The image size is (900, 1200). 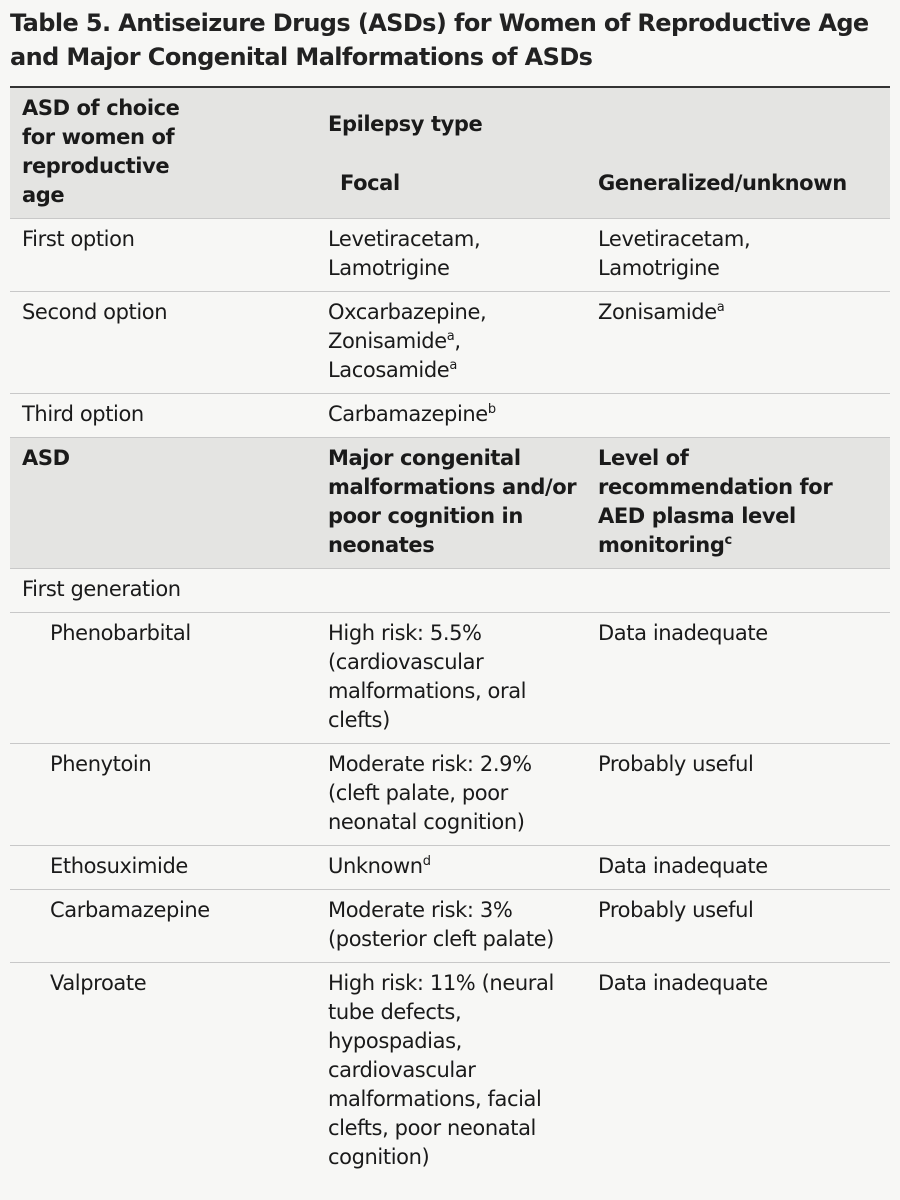 I want to click on table-cell: Phenobarbital, so click(x=169, y=678).